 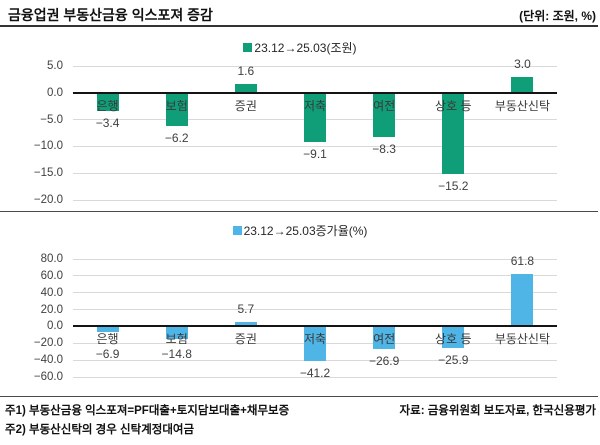 I want to click on title-divider, so click(x=299, y=26).